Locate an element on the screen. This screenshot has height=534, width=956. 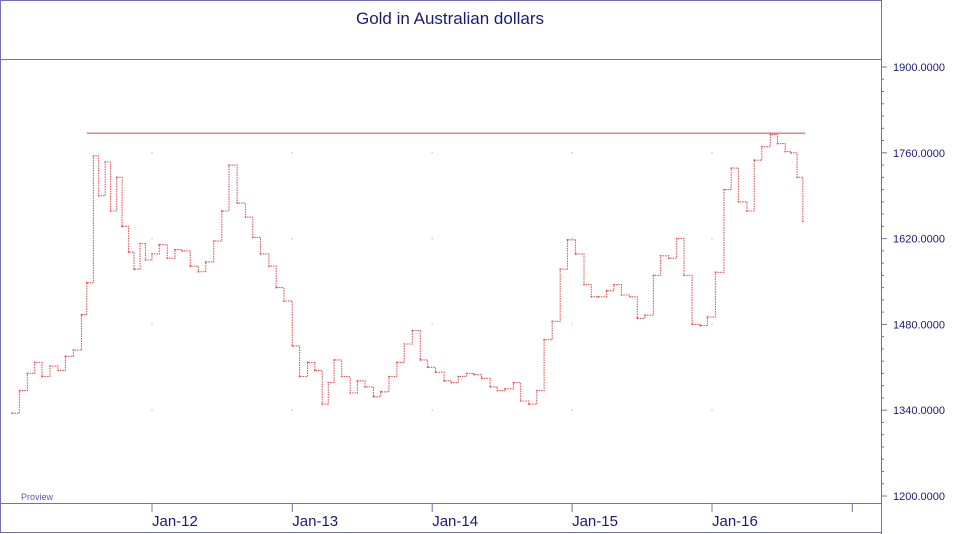
y-tick-label: 1340.0000 is located at coordinates (919, 411).